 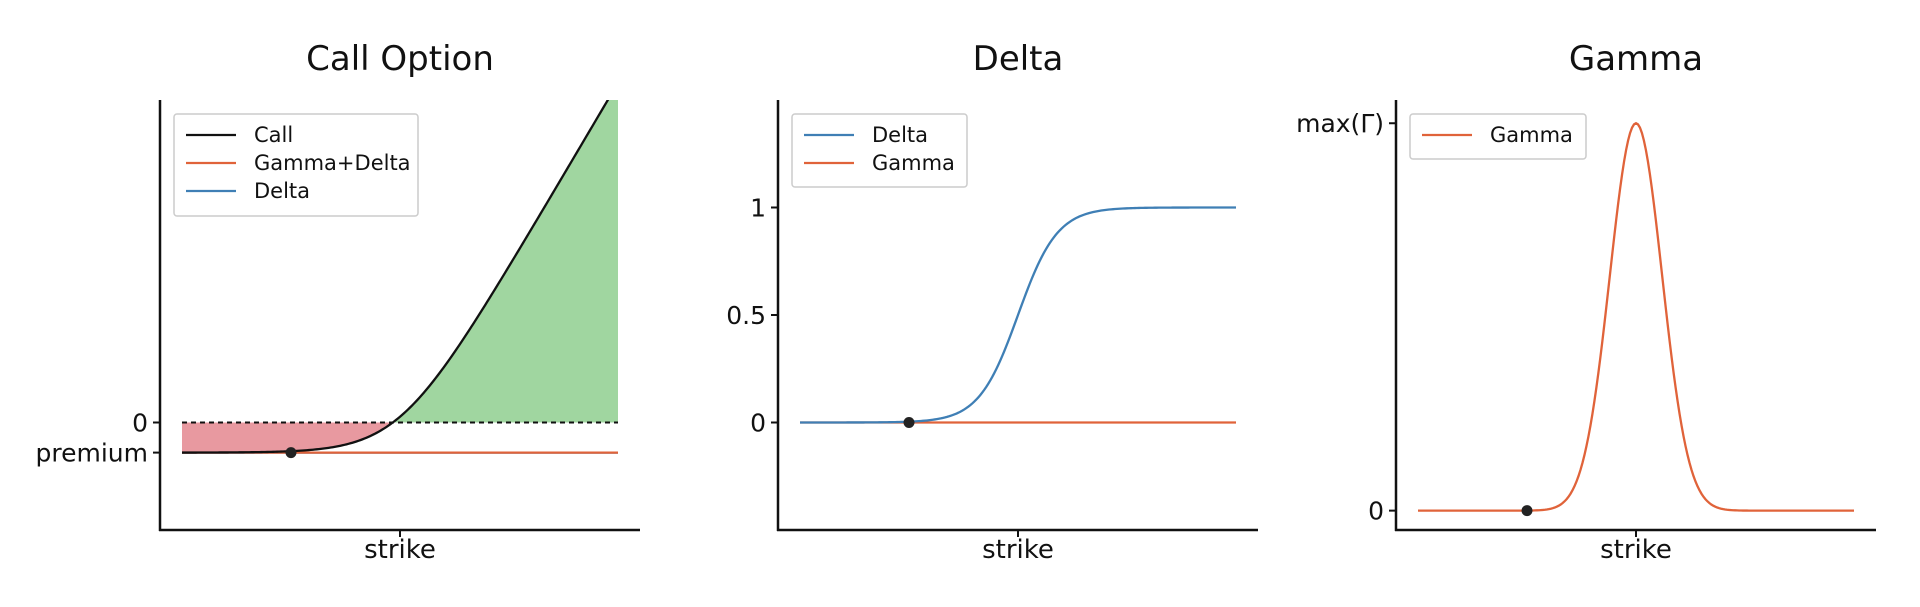 What do you see at coordinates (1340, 123) in the screenshot?
I see `y-tick-label: max(Γ)` at bounding box center [1340, 123].